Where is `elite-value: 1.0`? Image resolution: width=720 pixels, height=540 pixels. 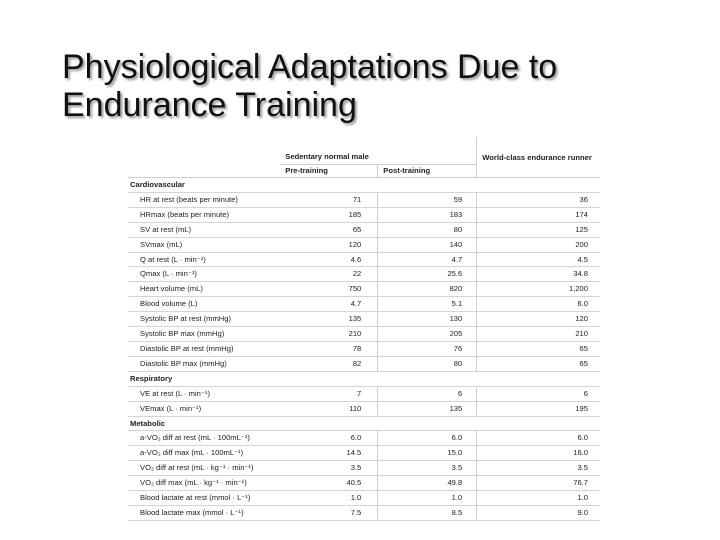
elite-value: 1.0 is located at coordinates (538, 498).